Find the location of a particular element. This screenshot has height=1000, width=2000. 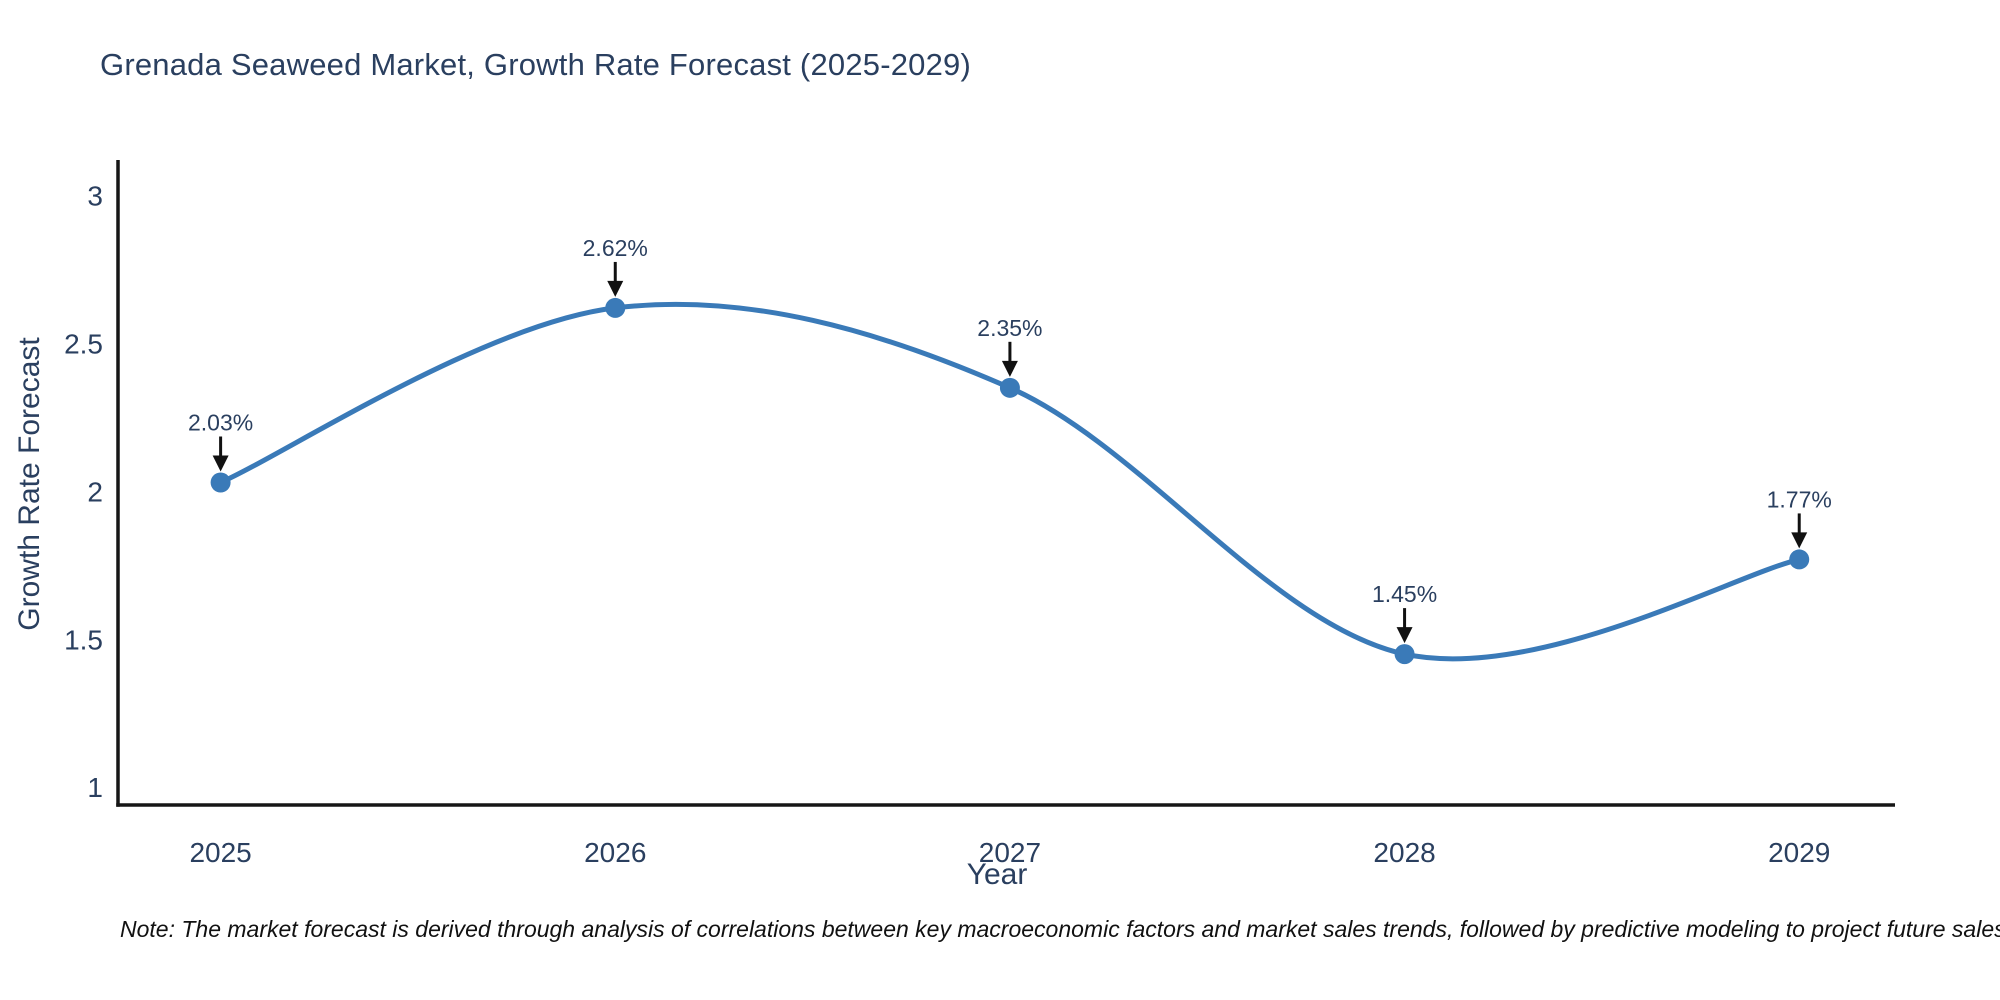

data-point-marker-2025 is located at coordinates (220, 482).